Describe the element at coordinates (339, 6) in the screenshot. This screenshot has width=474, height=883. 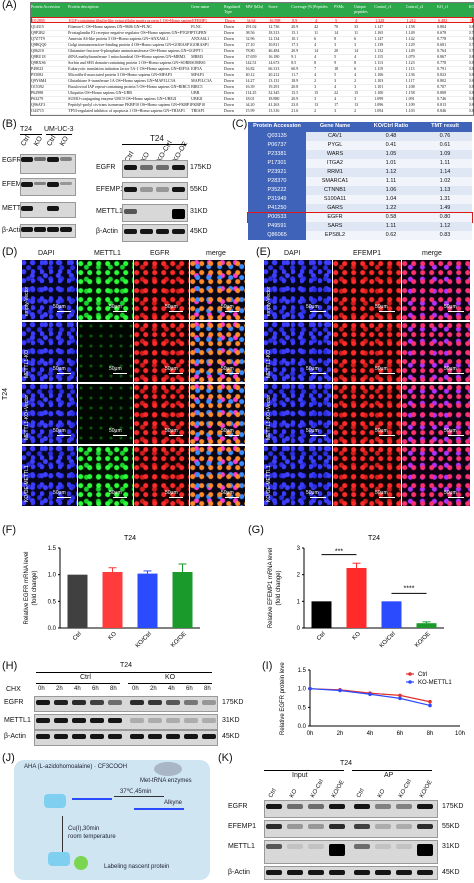
I see `table-header-cell: PSMs` at that location.